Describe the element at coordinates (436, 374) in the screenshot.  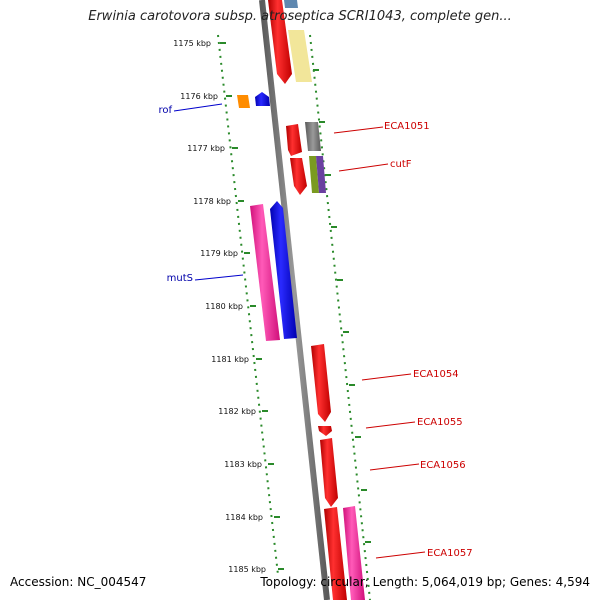
I see `gene-label-eca1054: ECA1054` at that location.